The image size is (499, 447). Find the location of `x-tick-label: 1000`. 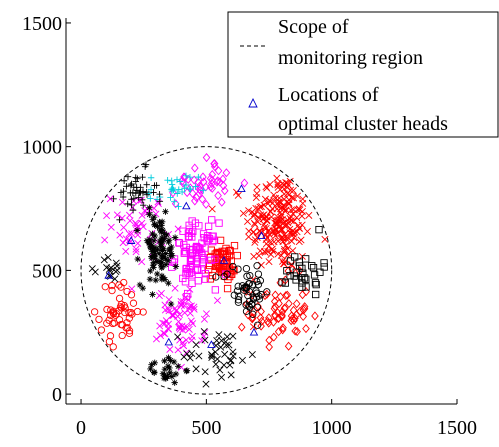

x-tick-label: 1000 is located at coordinates (332, 428).